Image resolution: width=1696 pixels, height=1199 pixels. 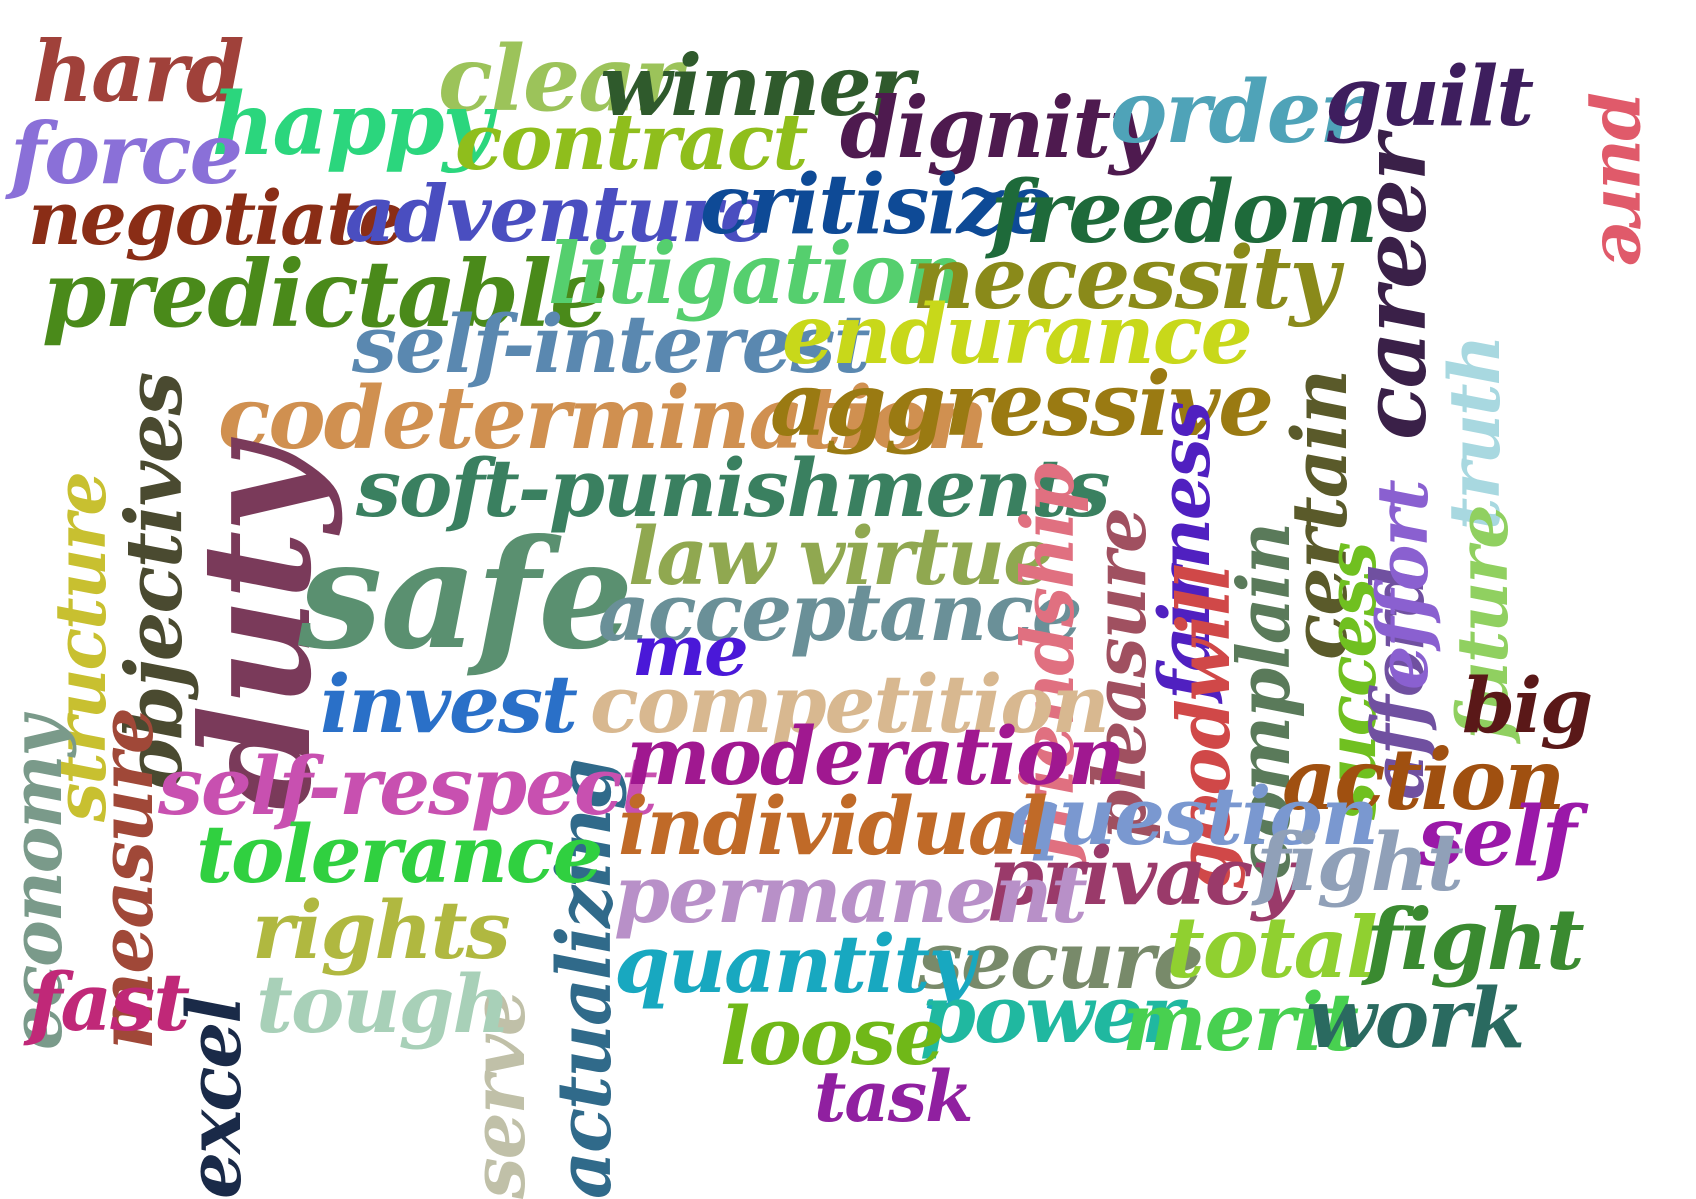 What do you see at coordinates (850, 704) in the screenshot?
I see `word: competition` at bounding box center [850, 704].